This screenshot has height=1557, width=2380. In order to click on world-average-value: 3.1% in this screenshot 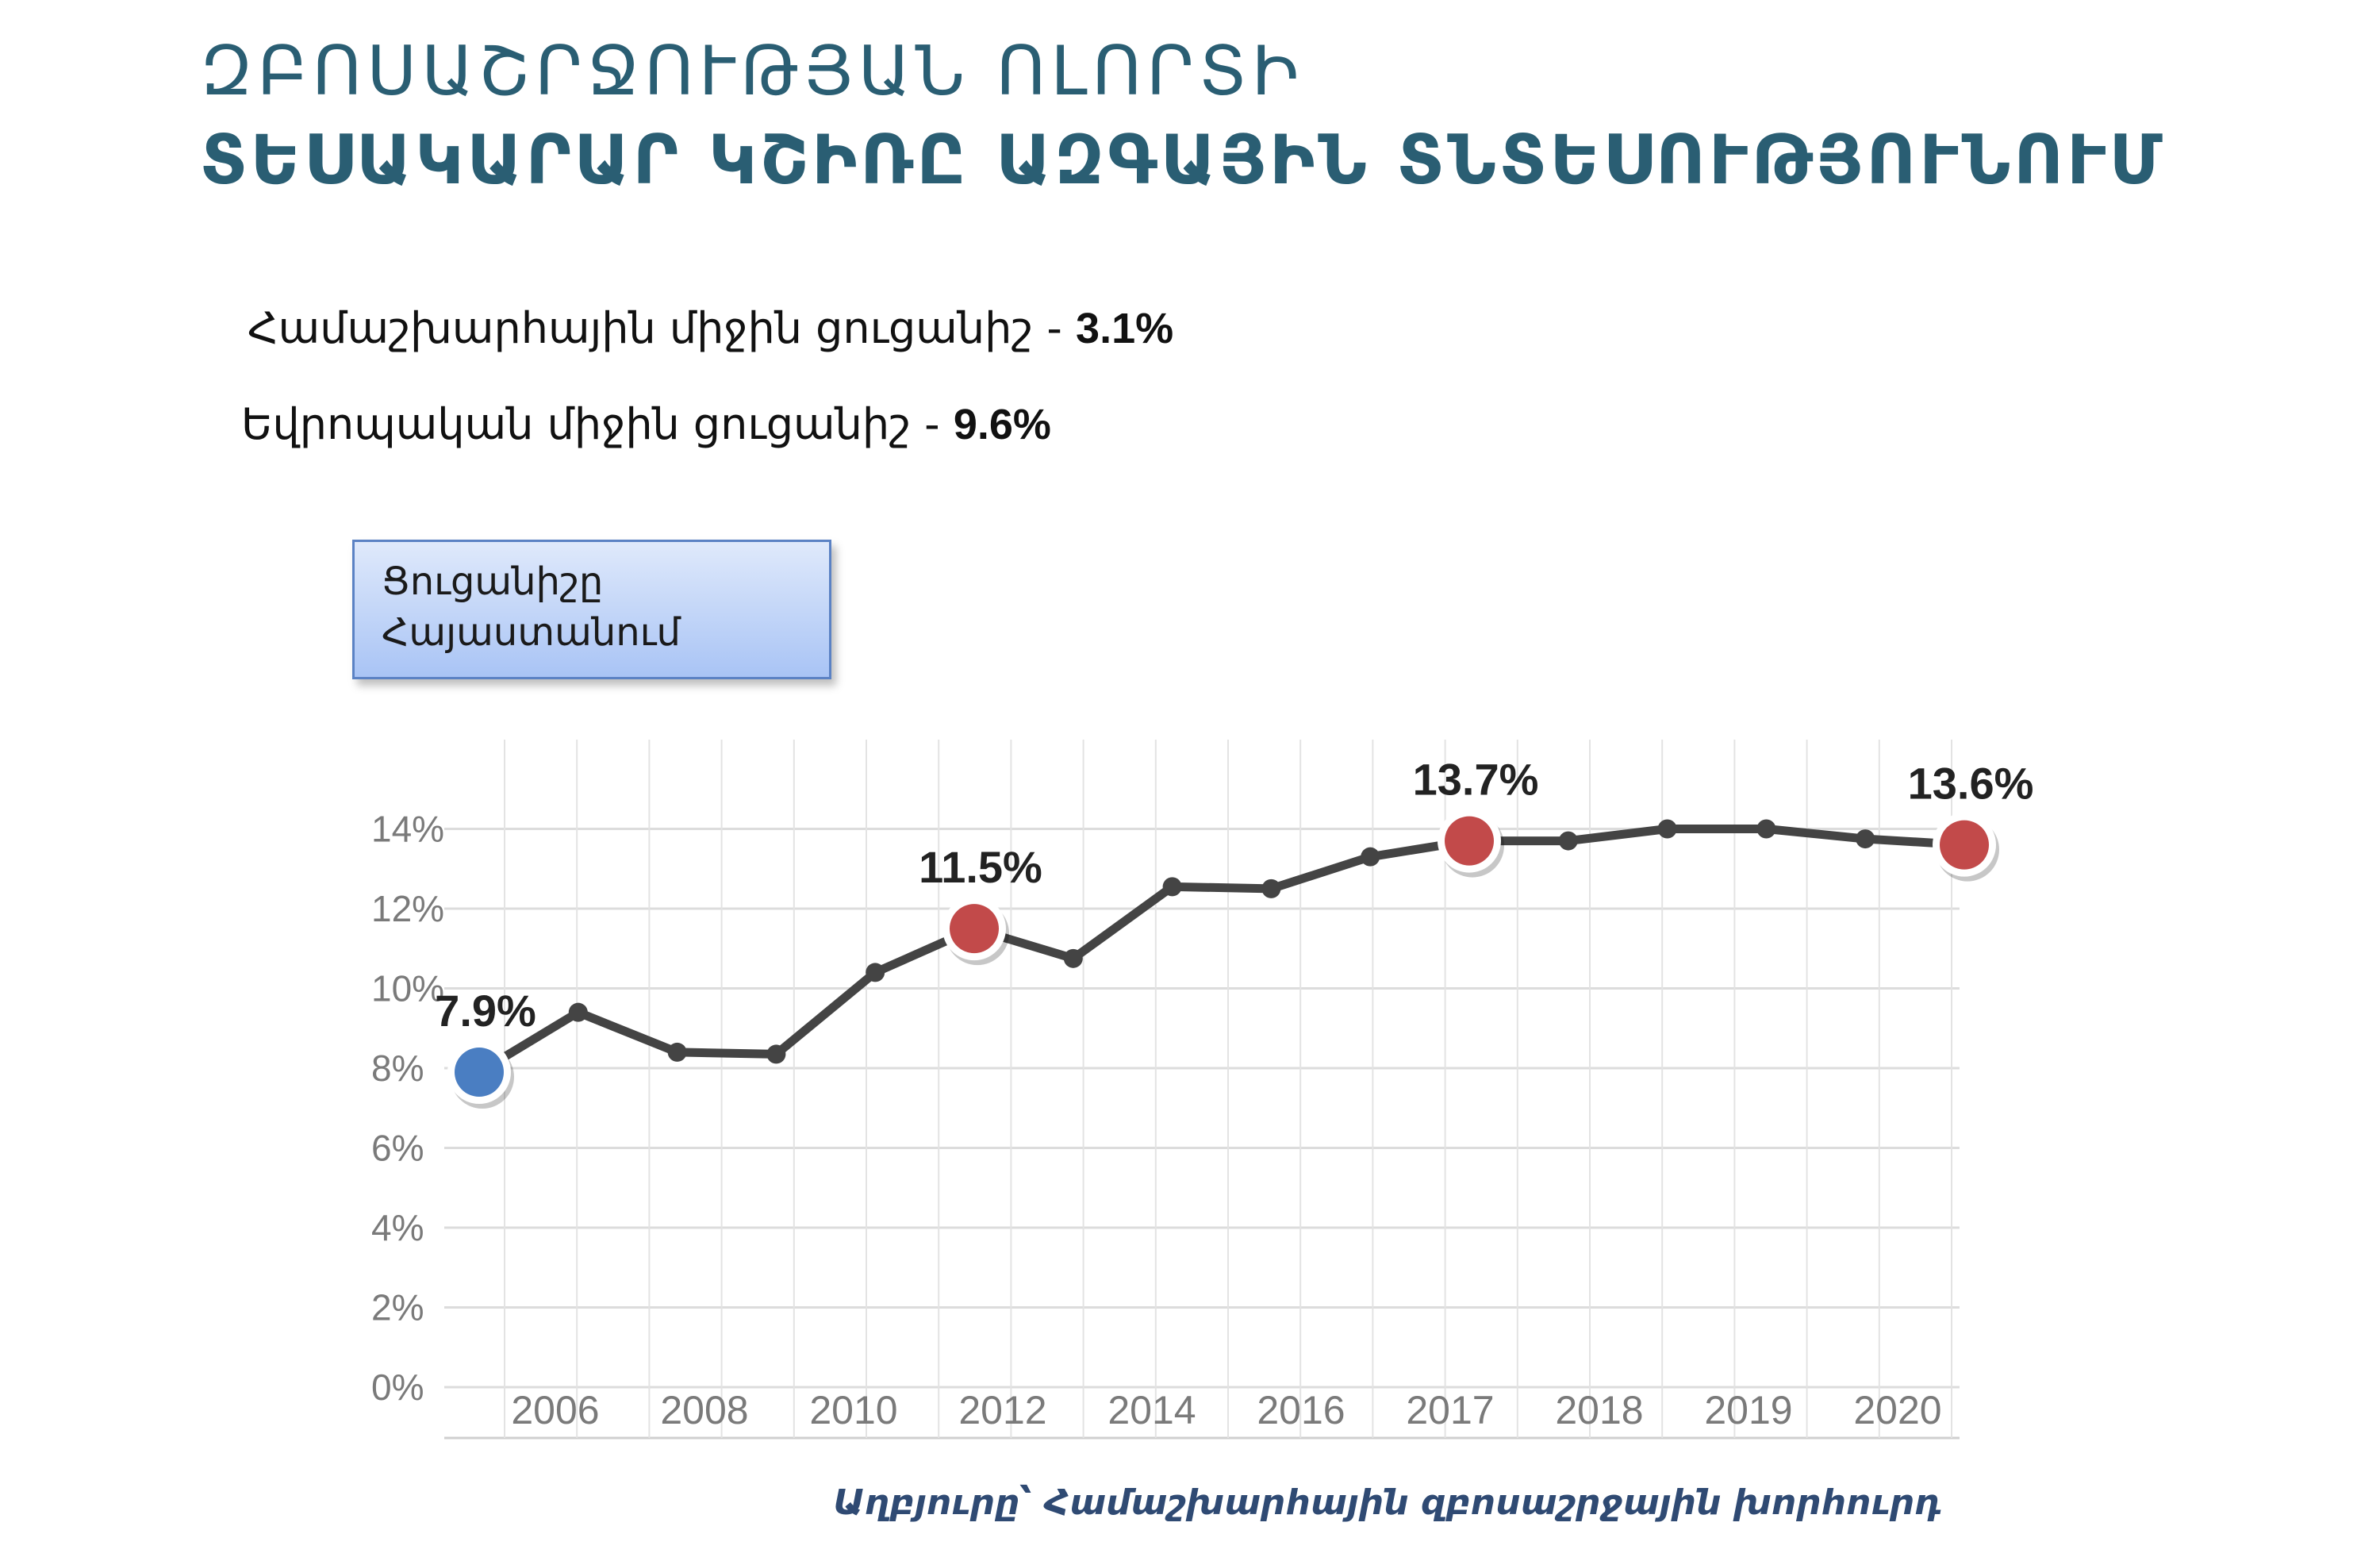, I will do `click(1125, 328)`.